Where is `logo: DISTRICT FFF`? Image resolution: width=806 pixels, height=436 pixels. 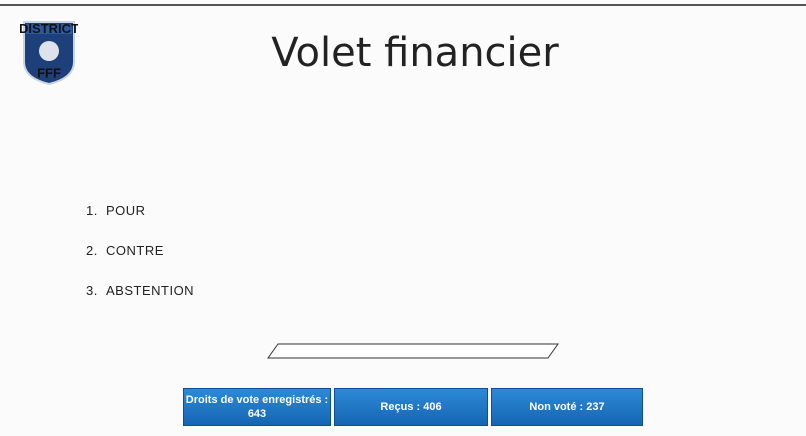
logo: DISTRICT FFF is located at coordinates (49, 53).